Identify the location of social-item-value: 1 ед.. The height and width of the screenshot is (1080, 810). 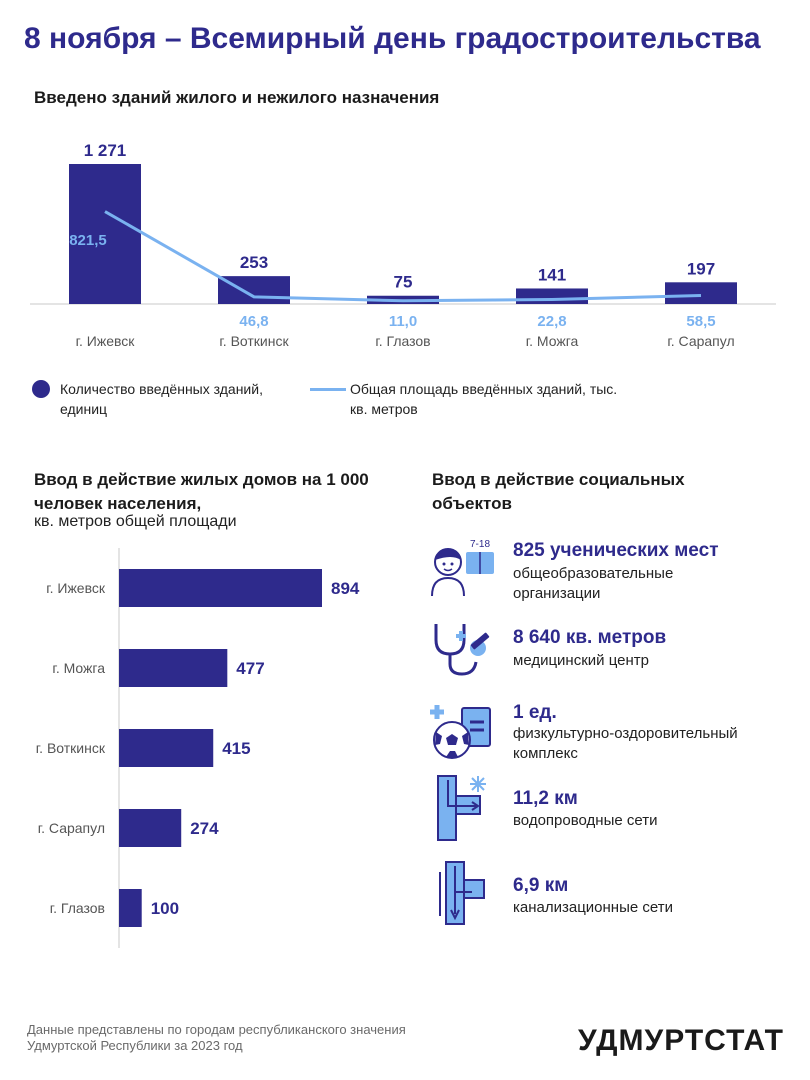
(535, 712).